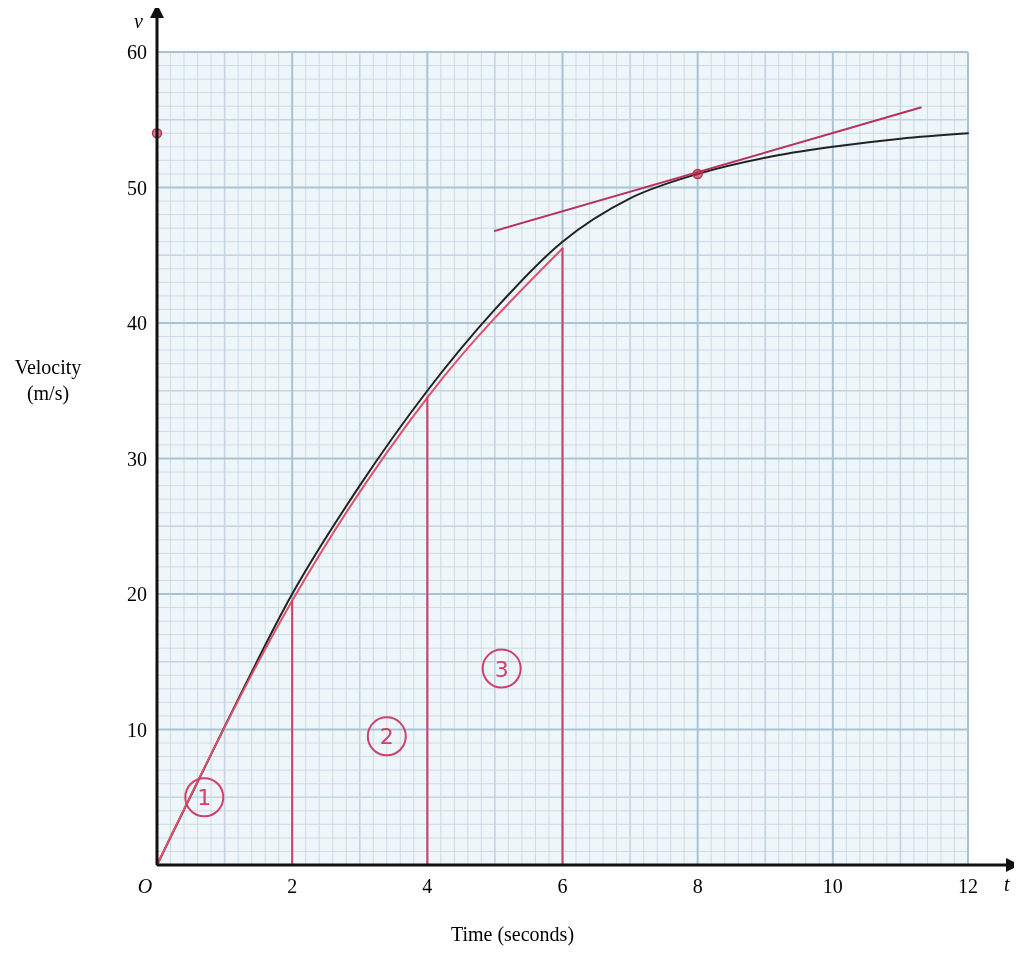  Describe the element at coordinates (386, 737) in the screenshot. I see `annotation: 2` at that location.